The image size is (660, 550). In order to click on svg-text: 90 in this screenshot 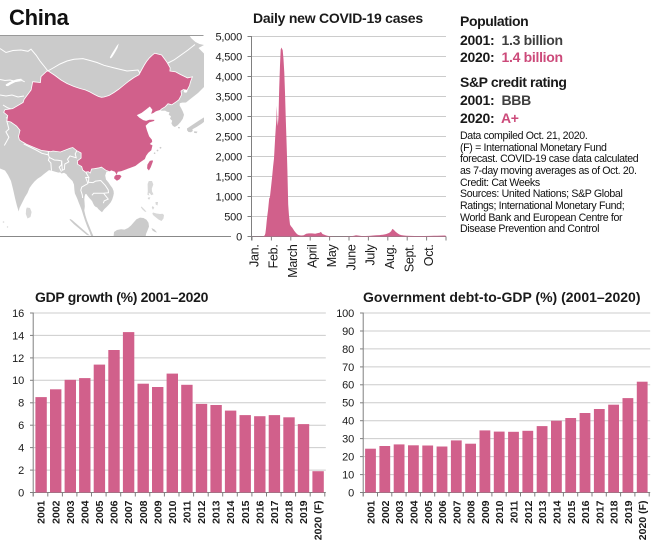, I will do `click(348, 332)`.